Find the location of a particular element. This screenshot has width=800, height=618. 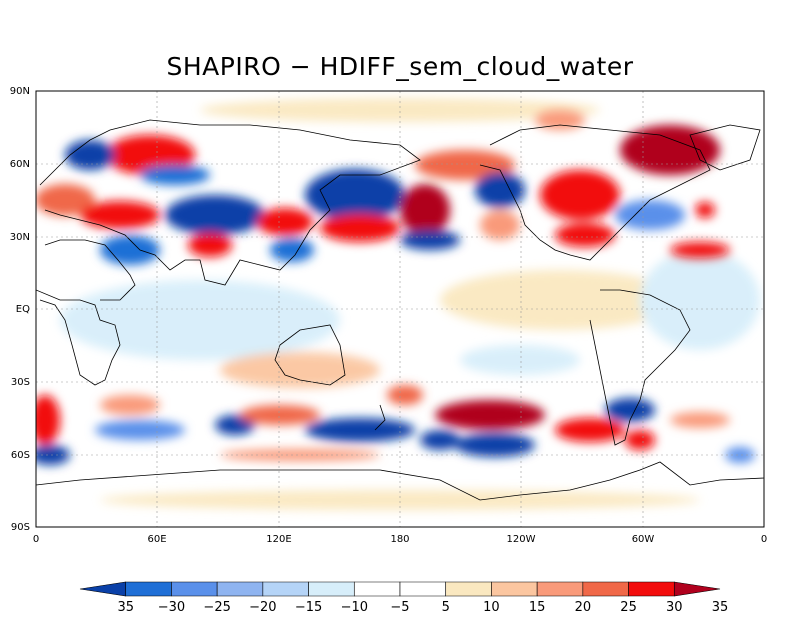

longitude-labels: 0 60E 120E 180 120W 60W 0 is located at coordinates (400, 539).